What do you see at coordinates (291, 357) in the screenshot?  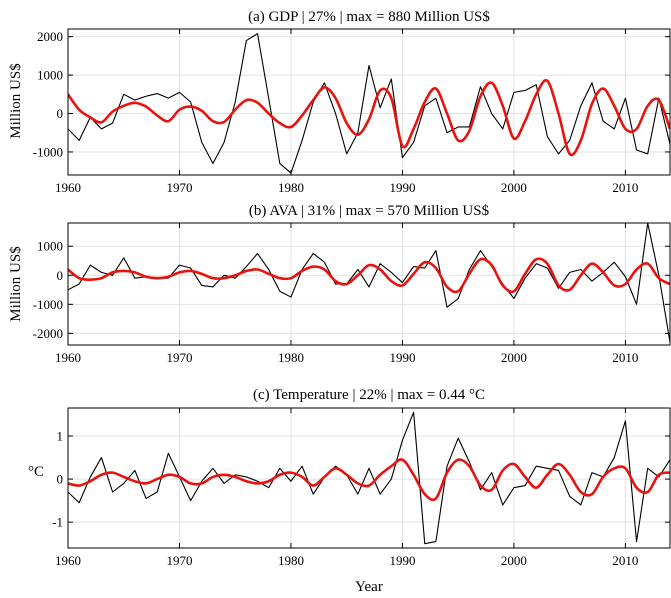 I see `panel-b-xtick-label: 1980` at bounding box center [291, 357].